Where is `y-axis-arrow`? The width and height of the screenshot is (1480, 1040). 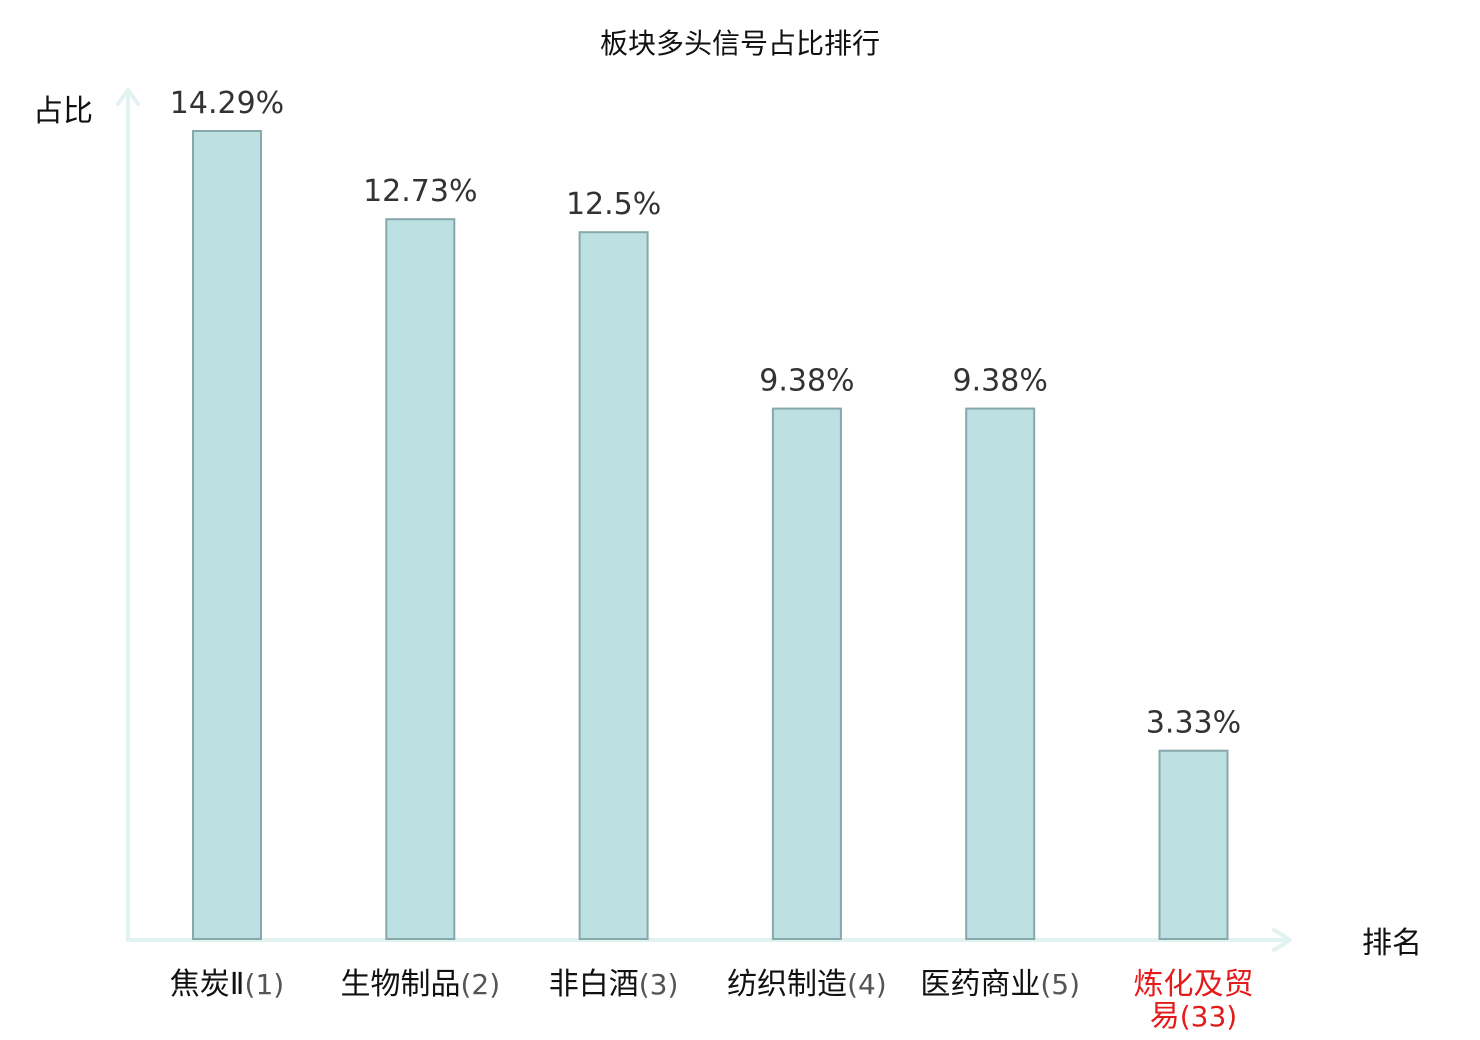
y-axis-arrow is located at coordinates (128, 97).